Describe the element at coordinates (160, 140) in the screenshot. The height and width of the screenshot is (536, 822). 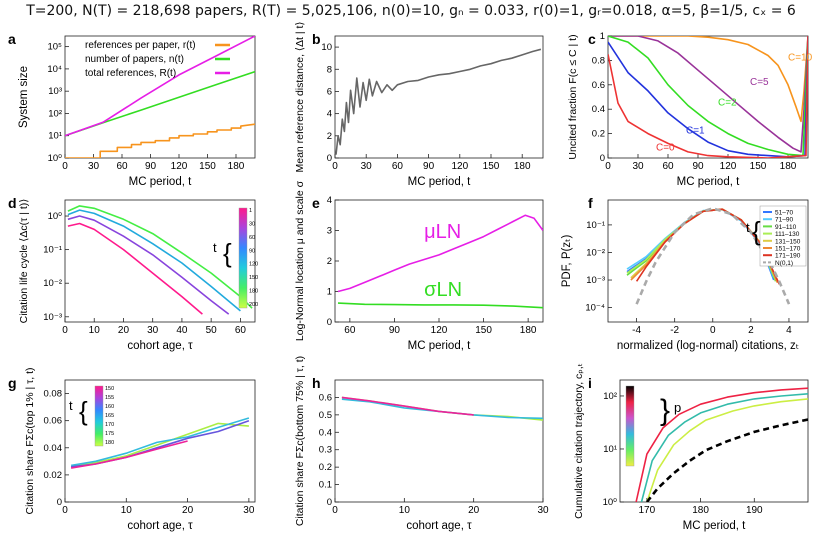
I see `series-references-per-paper-r-t-` at that location.